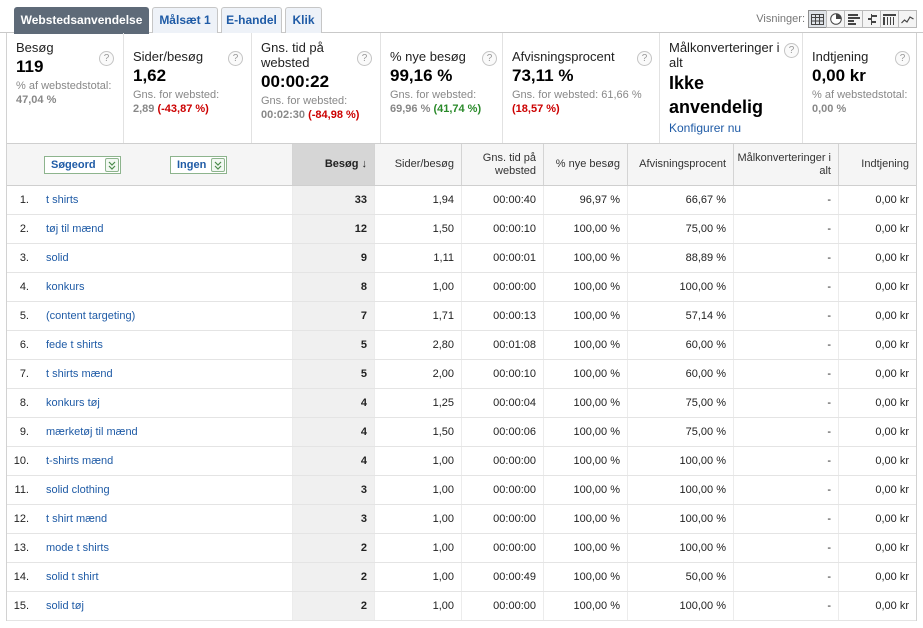 The image size is (923, 628). I want to click on header-avg-time: Gns. tid på websted, so click(502, 164).